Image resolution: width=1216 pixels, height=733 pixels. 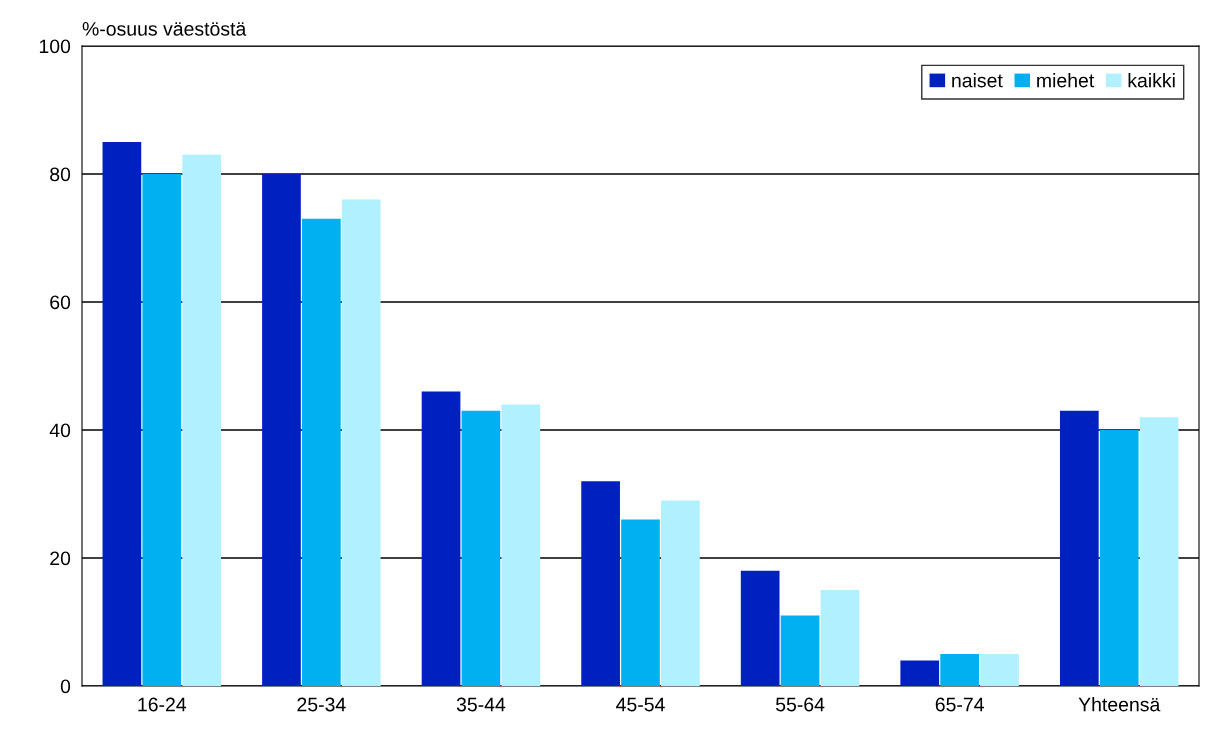 I want to click on x-tick-label: 16-24, so click(x=162, y=704).